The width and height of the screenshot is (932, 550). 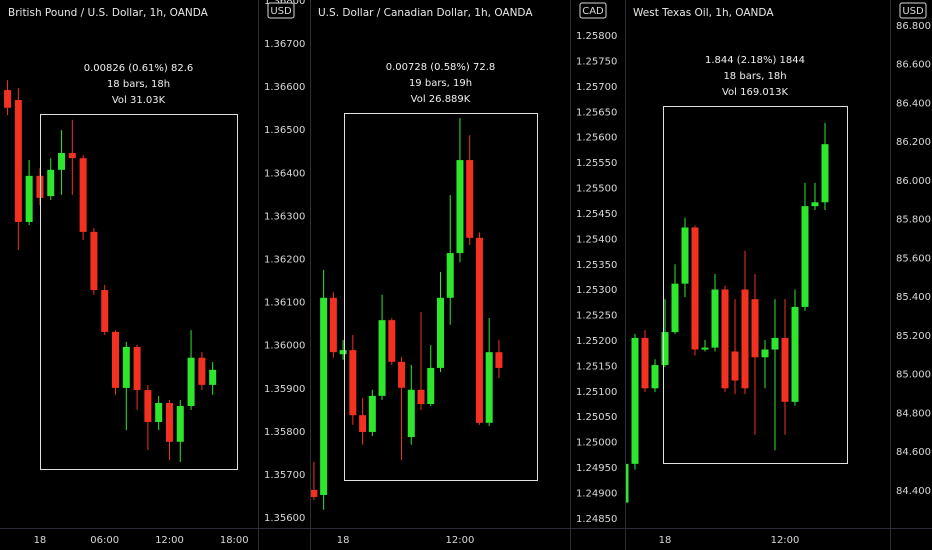 I want to click on axis-unit: CAD, so click(x=593, y=11).